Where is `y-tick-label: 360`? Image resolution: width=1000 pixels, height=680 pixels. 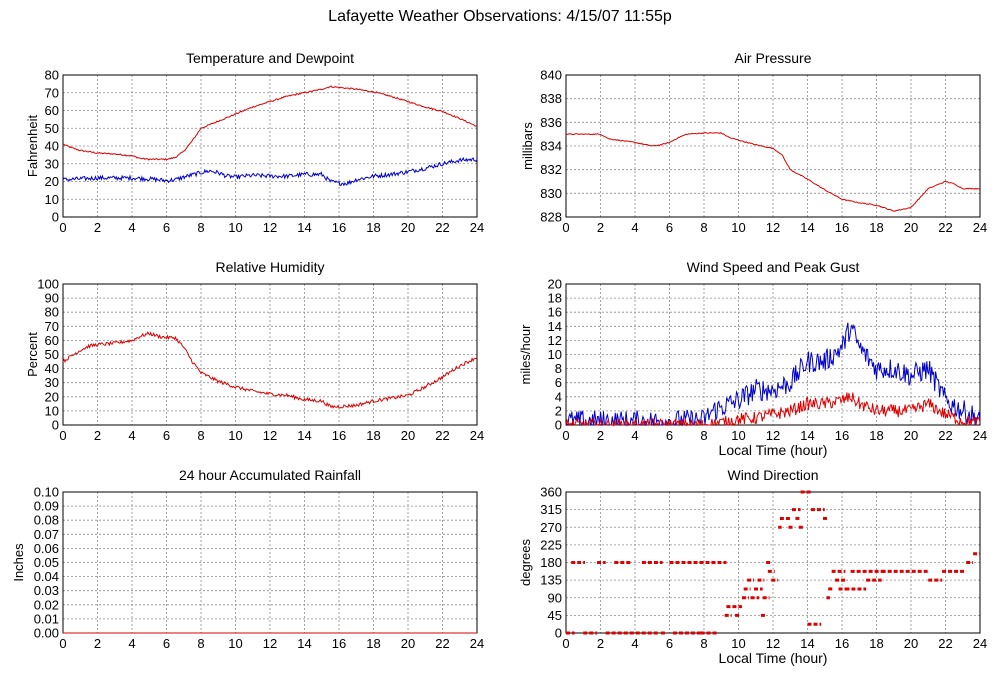 y-tick-label: 360 is located at coordinates (551, 492).